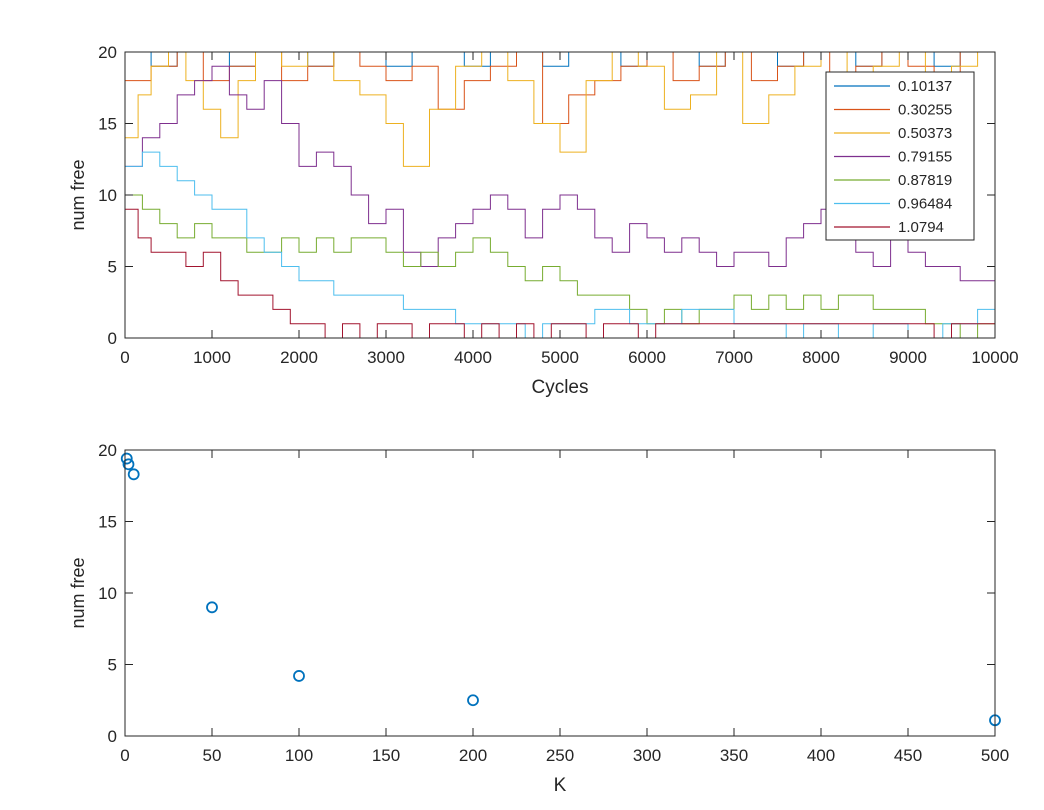 Image resolution: width=1044 pixels, height=810 pixels. Describe the element at coordinates (821, 357) in the screenshot. I see `x-tick-label: 8000` at that location.